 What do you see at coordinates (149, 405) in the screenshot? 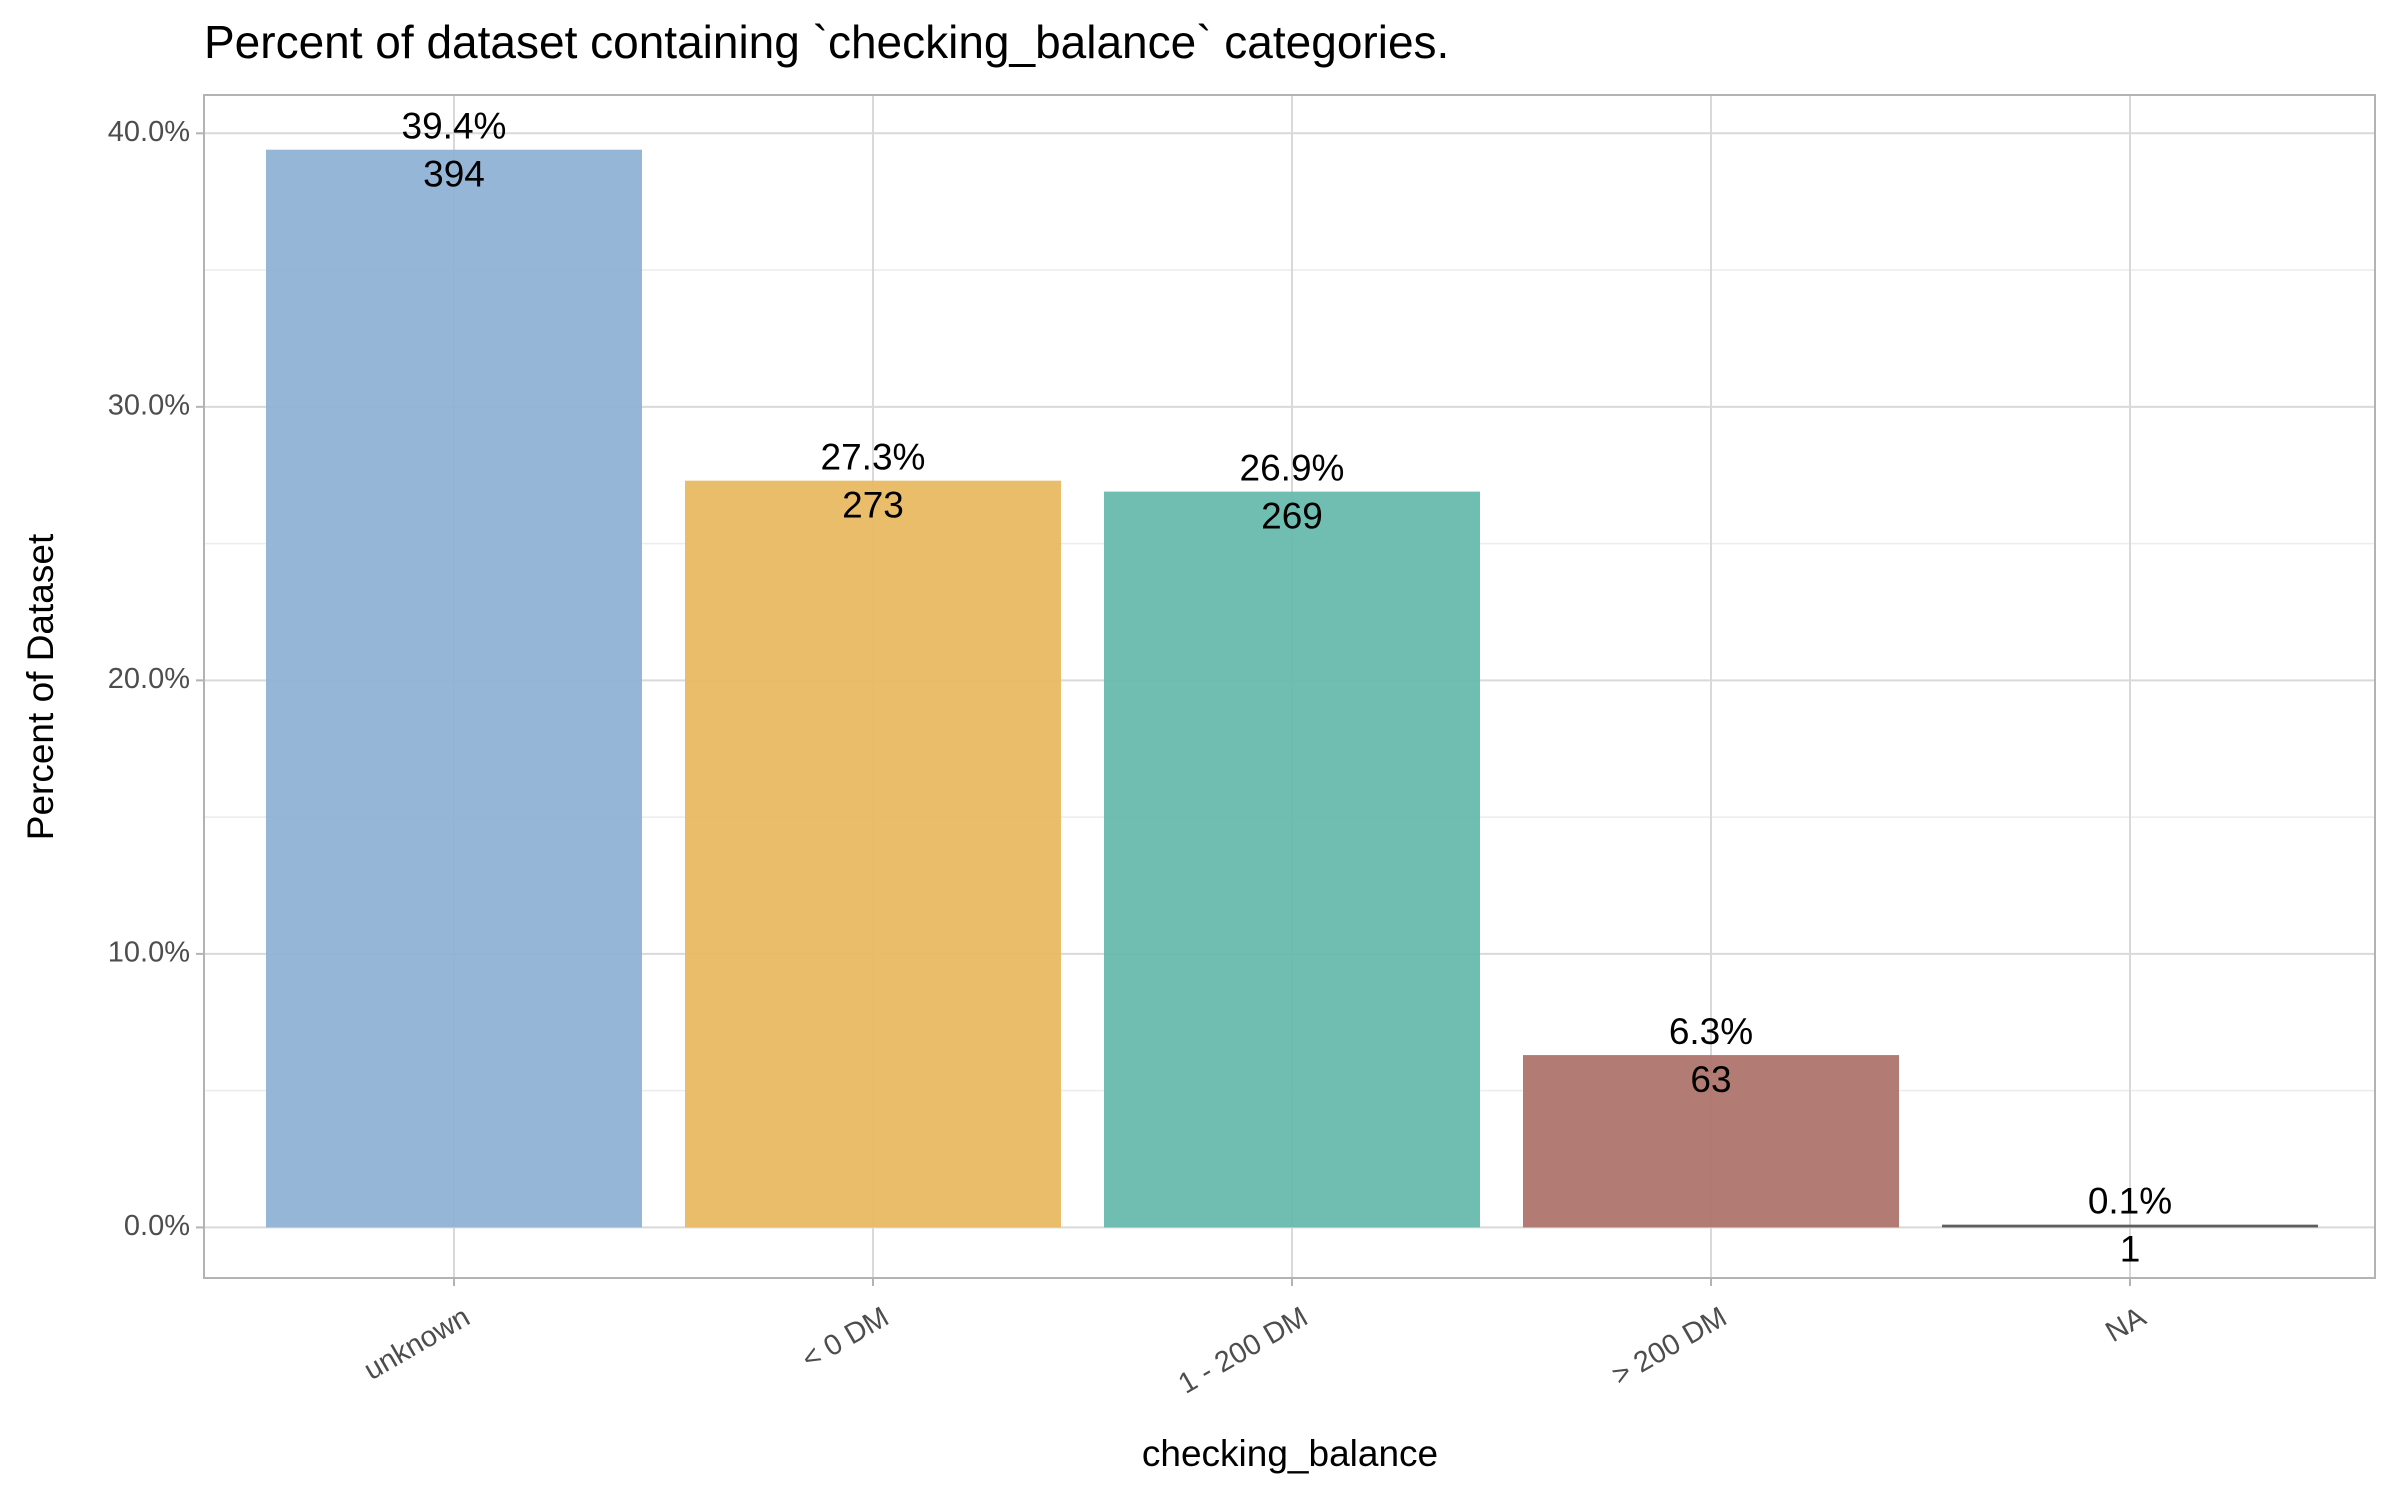
I see `y-tick-label: 30.0%` at bounding box center [149, 405].